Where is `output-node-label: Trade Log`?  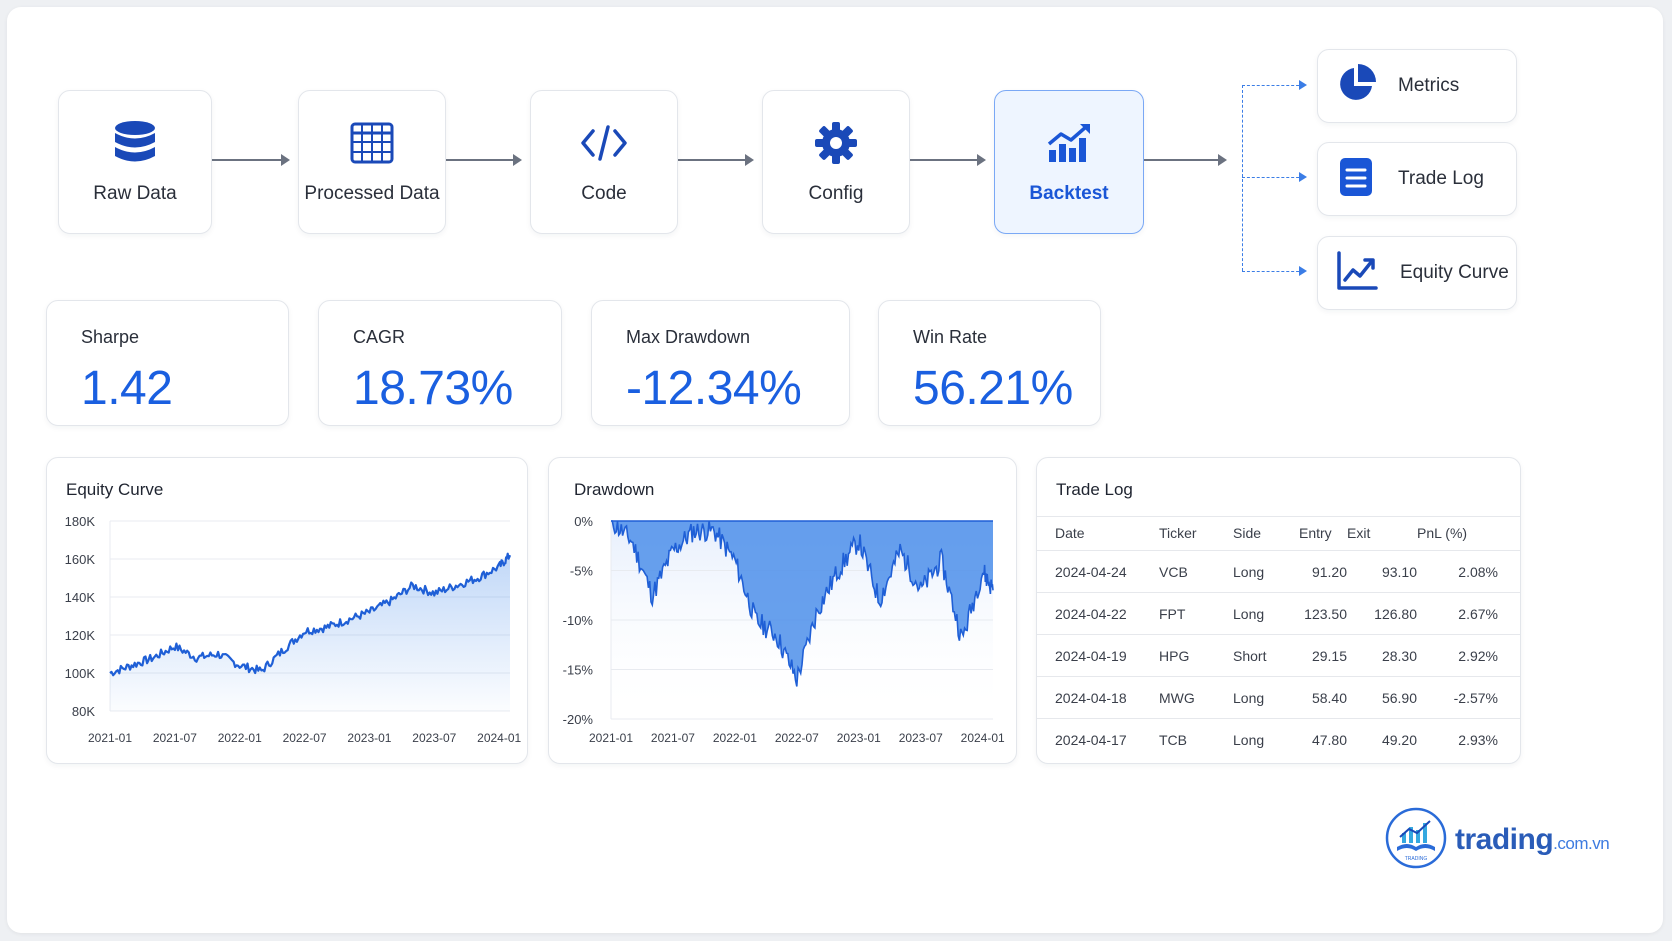 output-node-label: Trade Log is located at coordinates (1441, 178).